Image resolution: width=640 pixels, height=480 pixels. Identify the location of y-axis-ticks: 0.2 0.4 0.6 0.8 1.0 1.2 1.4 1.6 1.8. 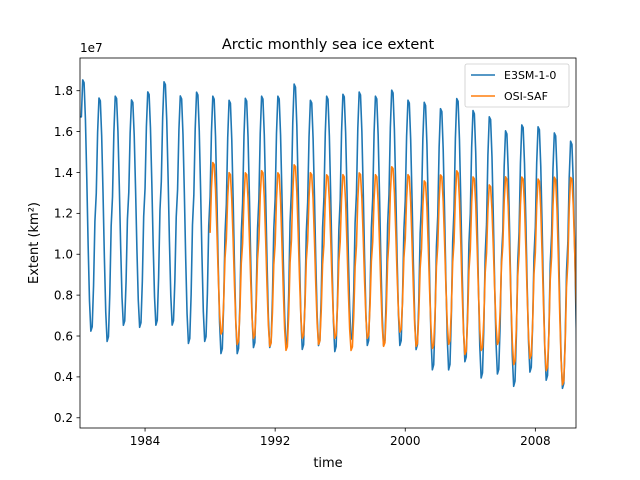
(67, 254).